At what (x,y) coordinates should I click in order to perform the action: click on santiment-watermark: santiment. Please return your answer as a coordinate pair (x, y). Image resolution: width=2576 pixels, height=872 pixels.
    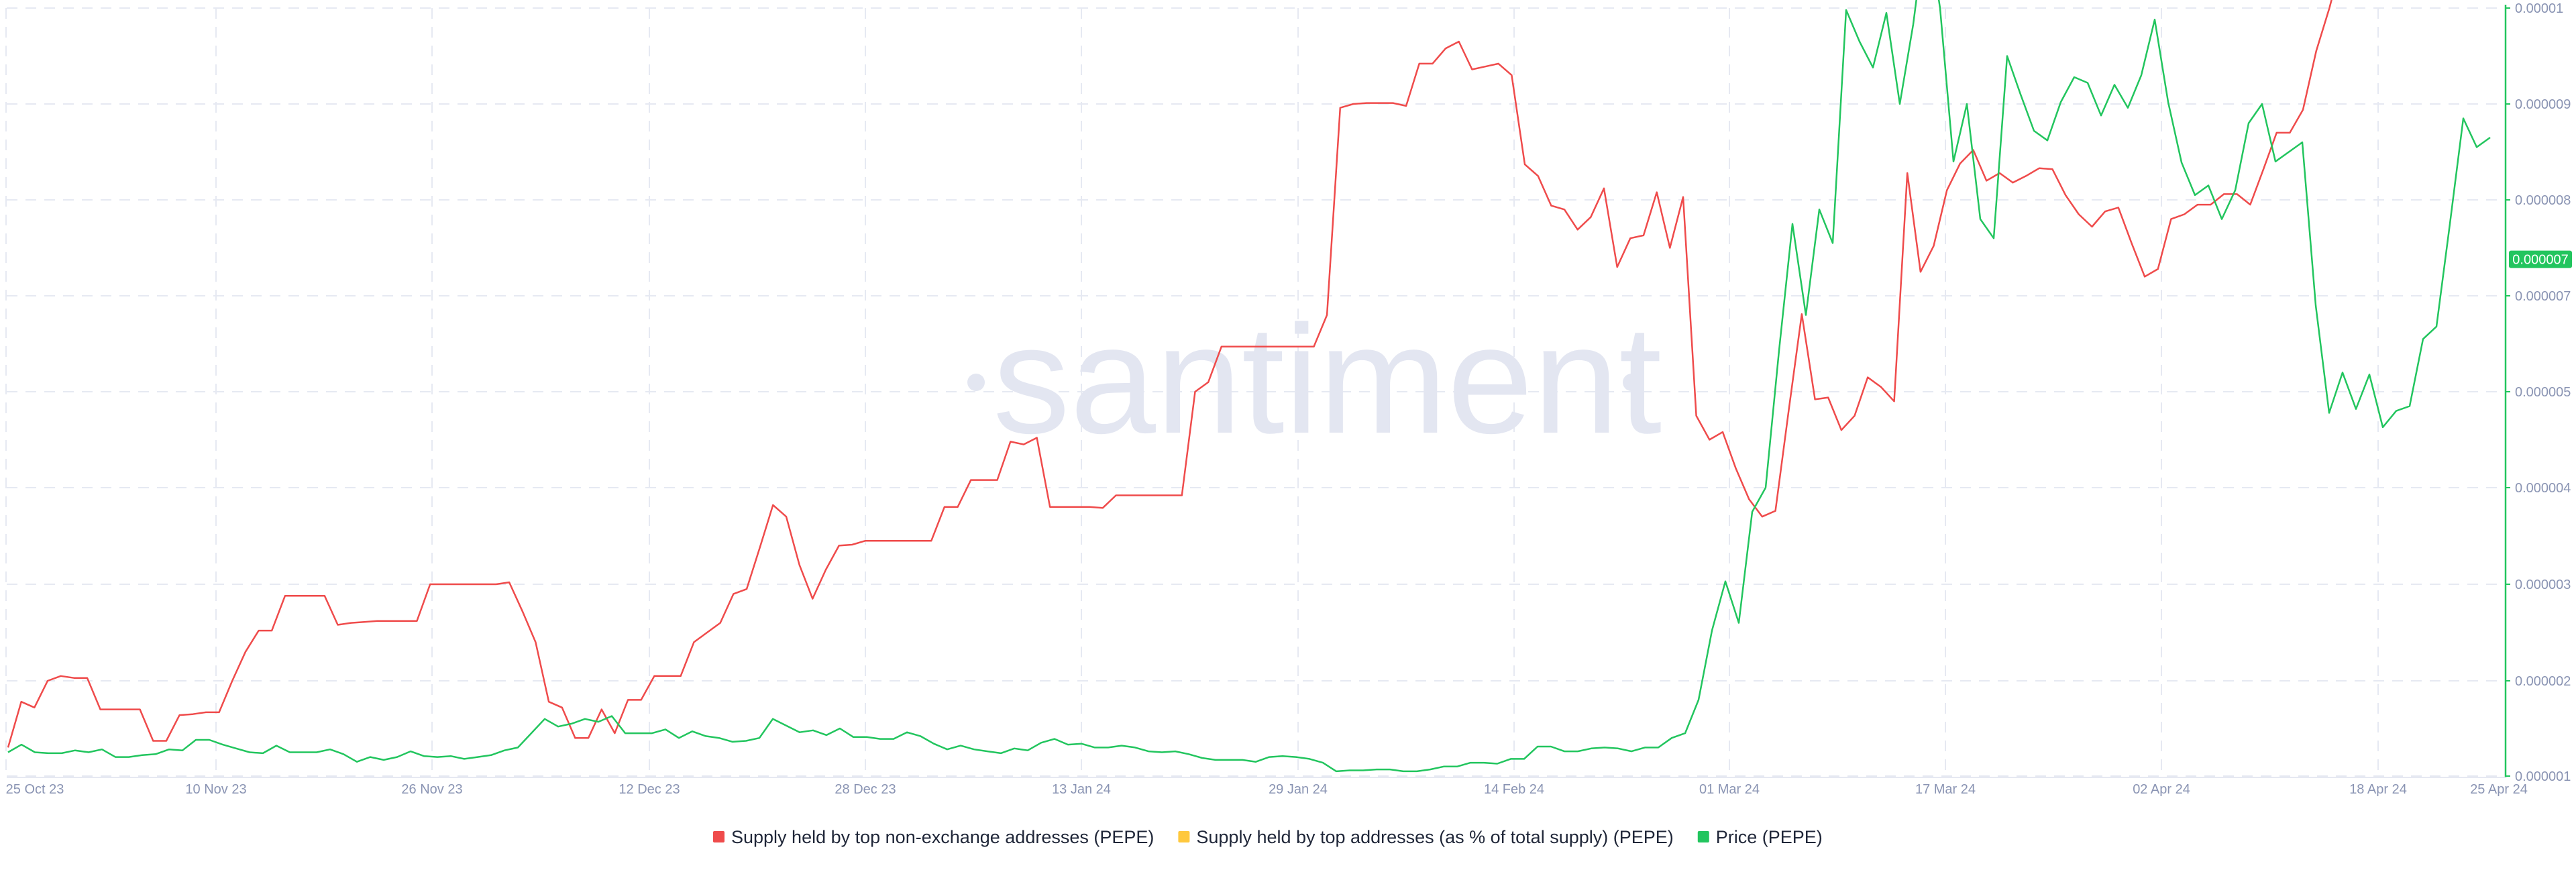
    Looking at the image, I should click on (1314, 380).